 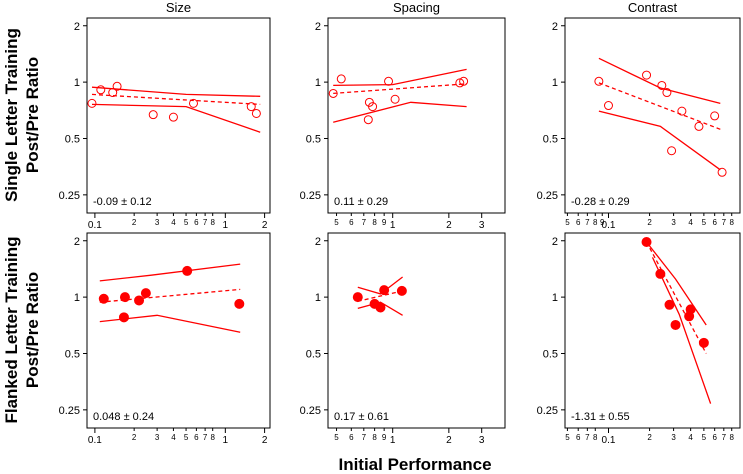 I want to click on row-label: Single Letter Training, so click(x=11, y=115).